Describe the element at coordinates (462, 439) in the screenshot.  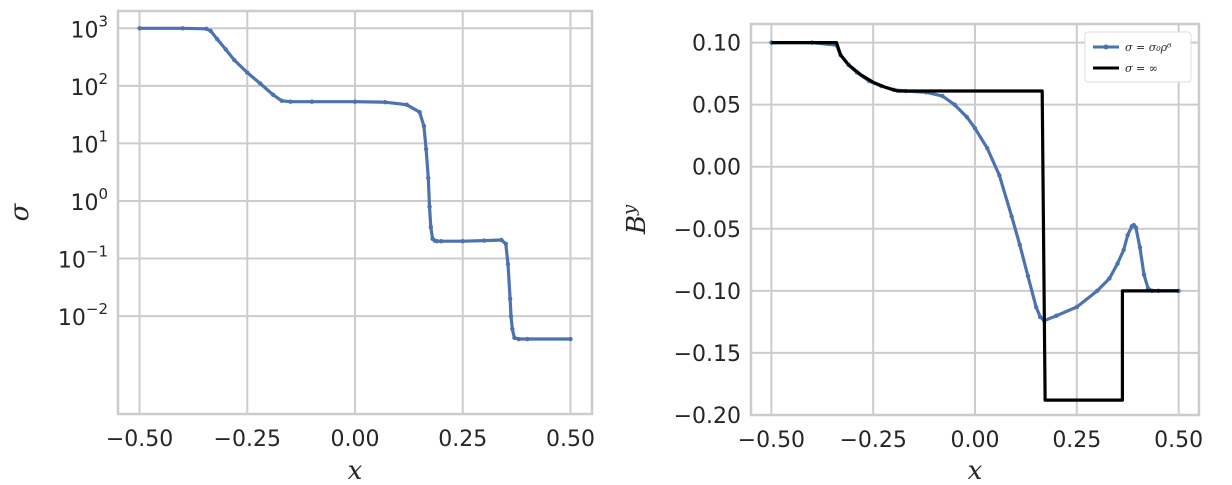
I see `left-x-tick-label: 0.25` at that location.